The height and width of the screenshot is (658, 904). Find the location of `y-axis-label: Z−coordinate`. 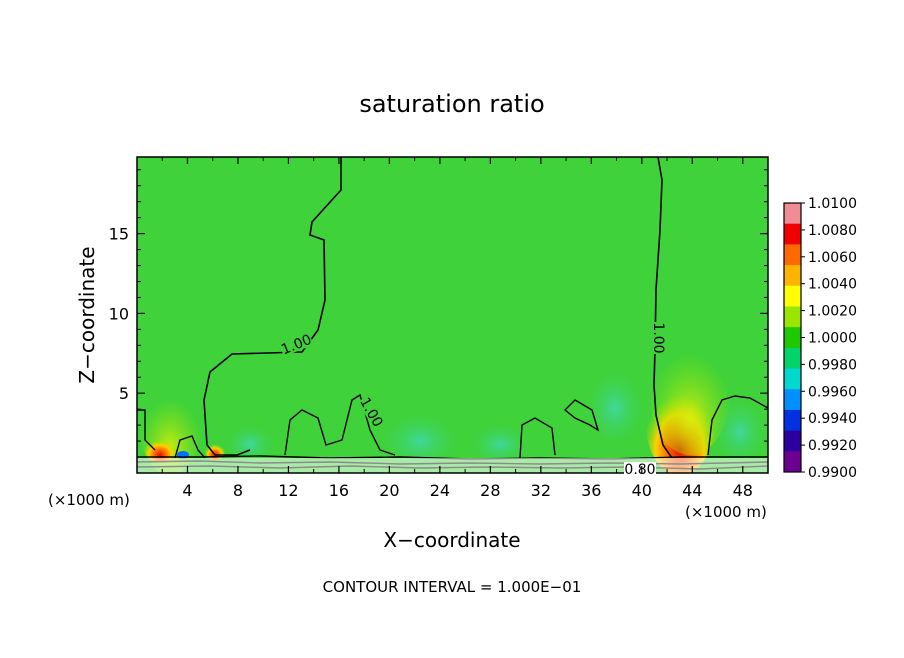

y-axis-label: Z−coordinate is located at coordinates (87, 314).